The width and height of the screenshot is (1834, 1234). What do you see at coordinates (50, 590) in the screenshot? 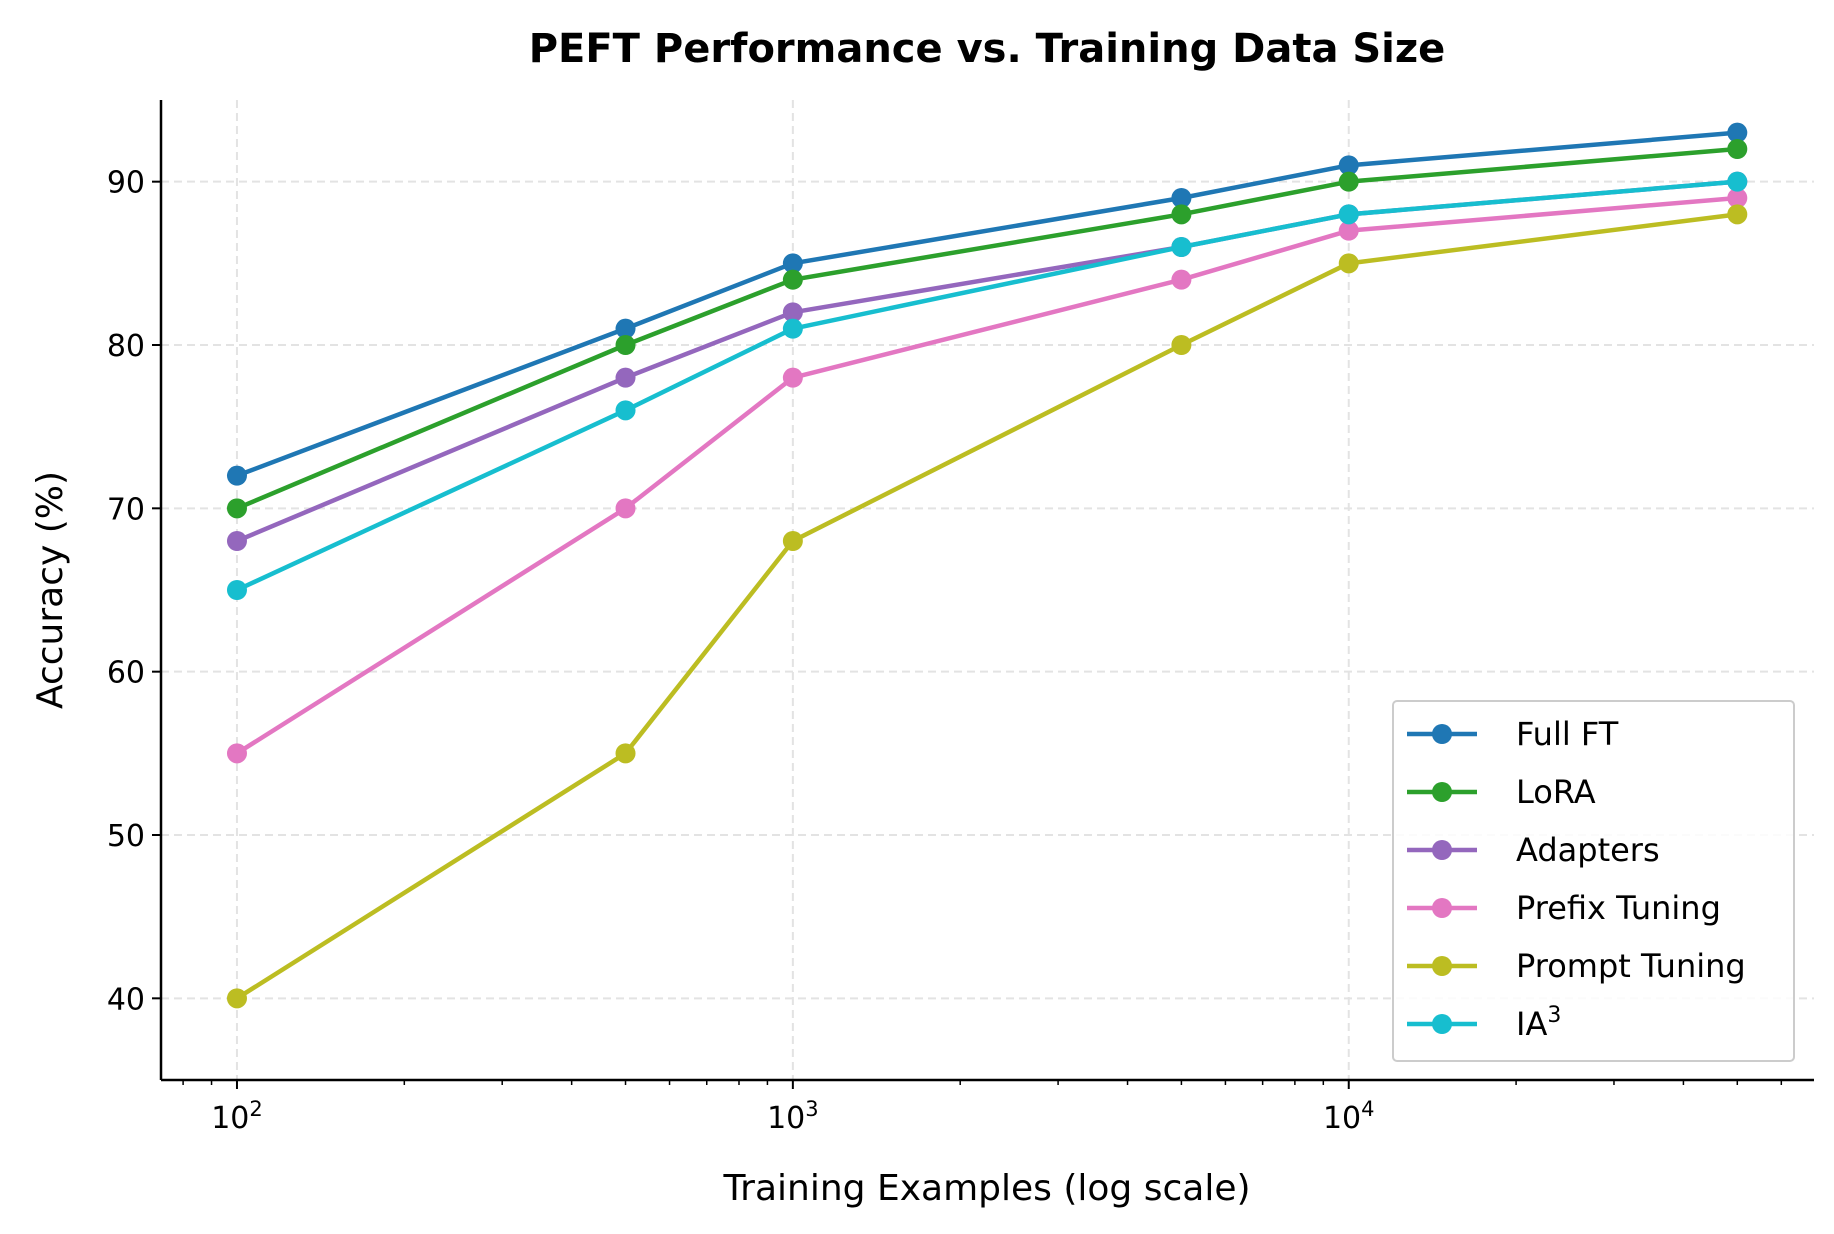
I see `y-axis-label: Accuracy (%)` at bounding box center [50, 590].